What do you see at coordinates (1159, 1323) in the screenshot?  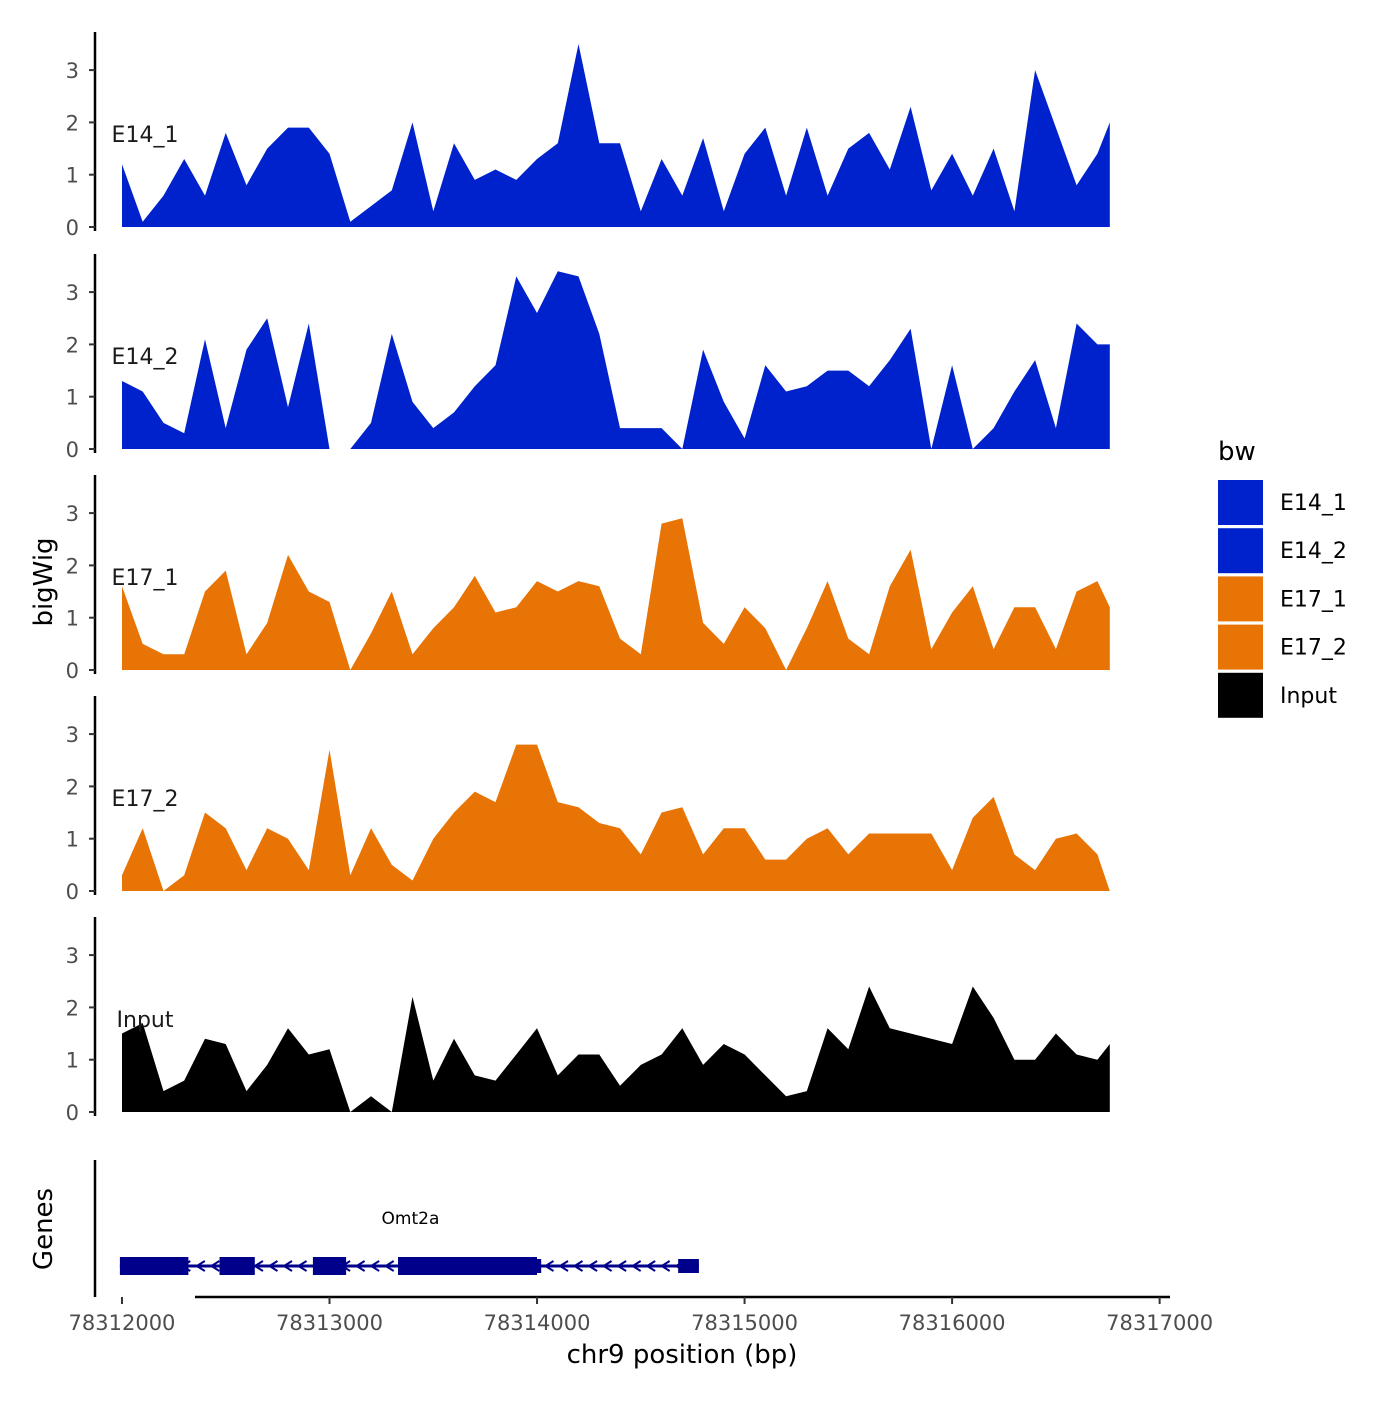 I see `x-tick-label-5: 78317000` at bounding box center [1159, 1323].